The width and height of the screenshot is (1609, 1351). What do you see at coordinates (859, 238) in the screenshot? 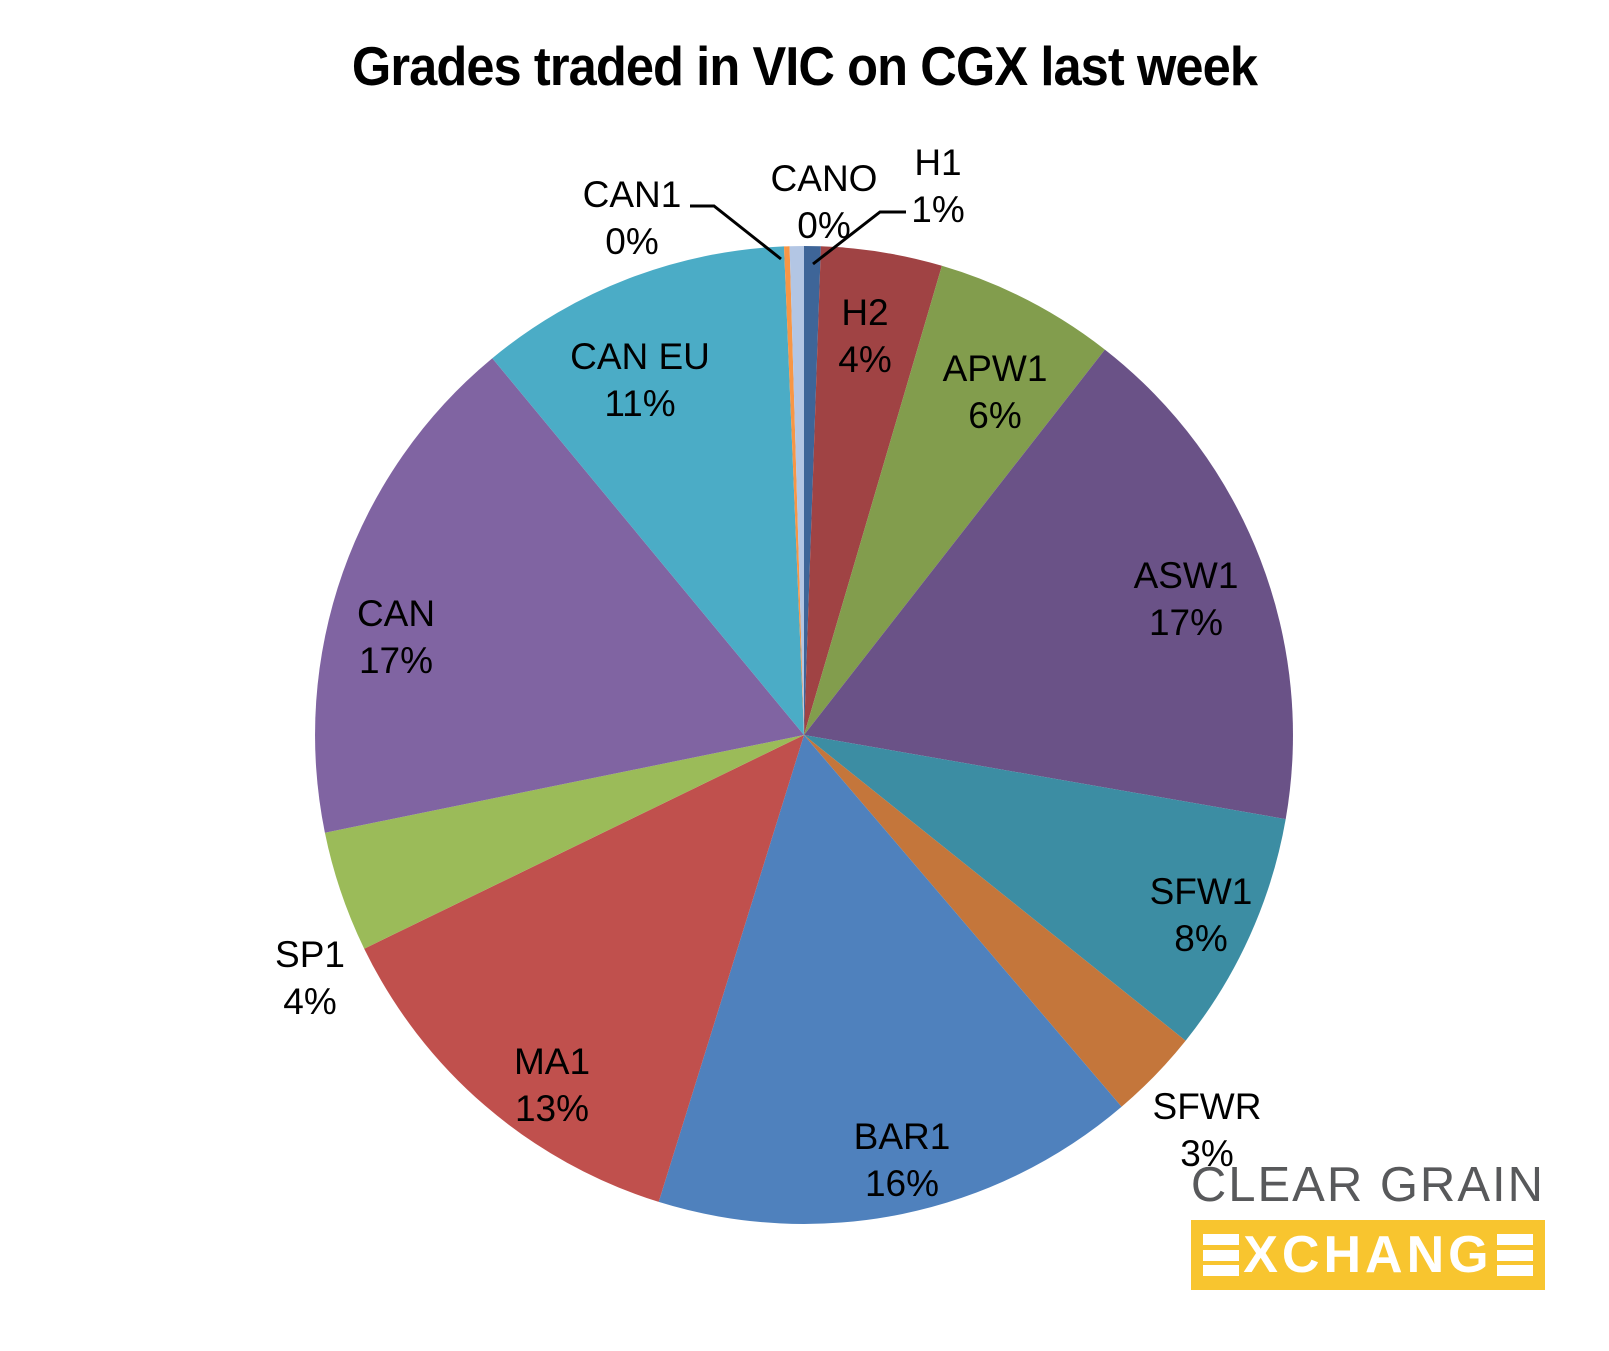
I see `leader-line-h1` at bounding box center [859, 238].